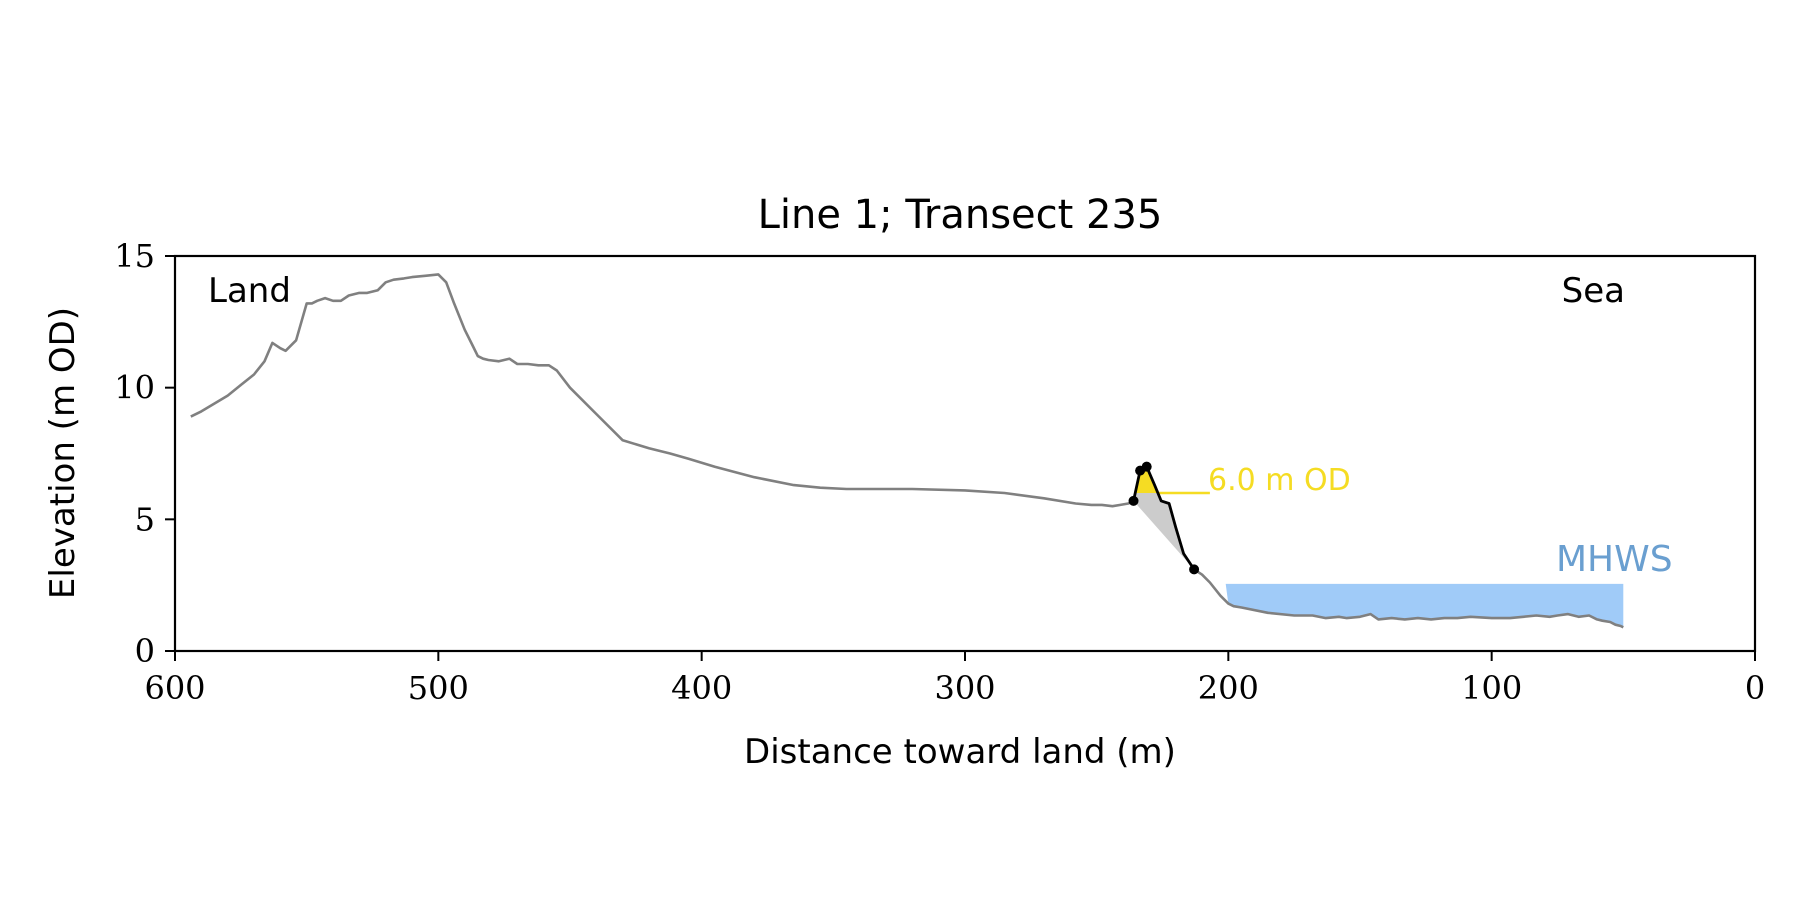 The width and height of the screenshot is (1800, 900). What do you see at coordinates (63, 453) in the screenshot?
I see `y-axis-label: Elevation (m OD)` at bounding box center [63, 453].